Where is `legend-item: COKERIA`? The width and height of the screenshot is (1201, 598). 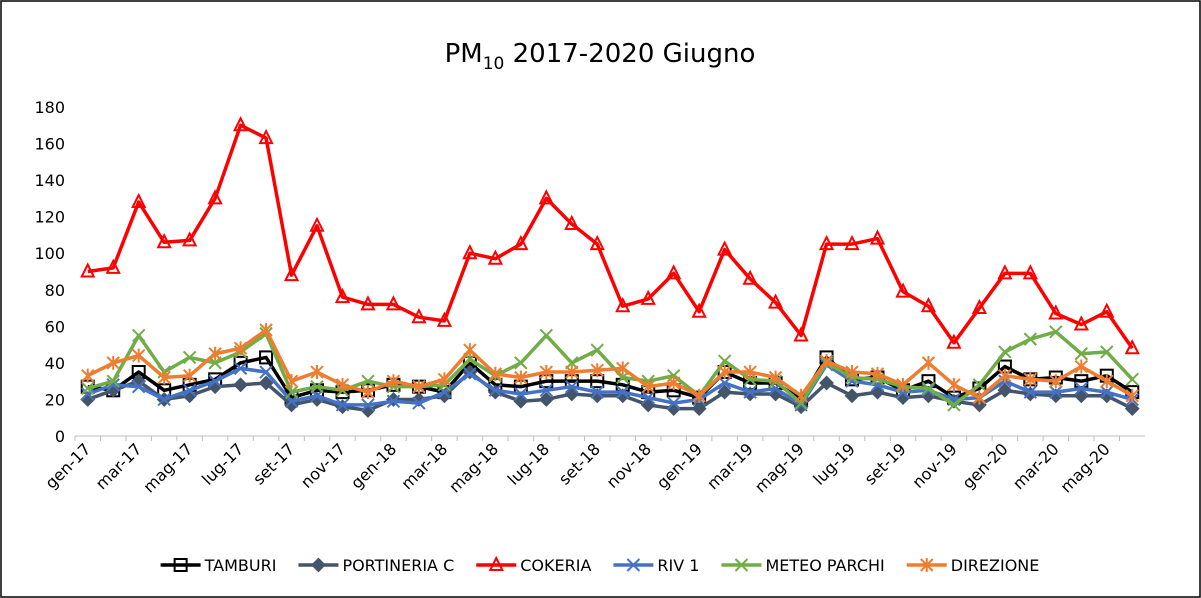 legend-item: COKERIA is located at coordinates (533, 565).